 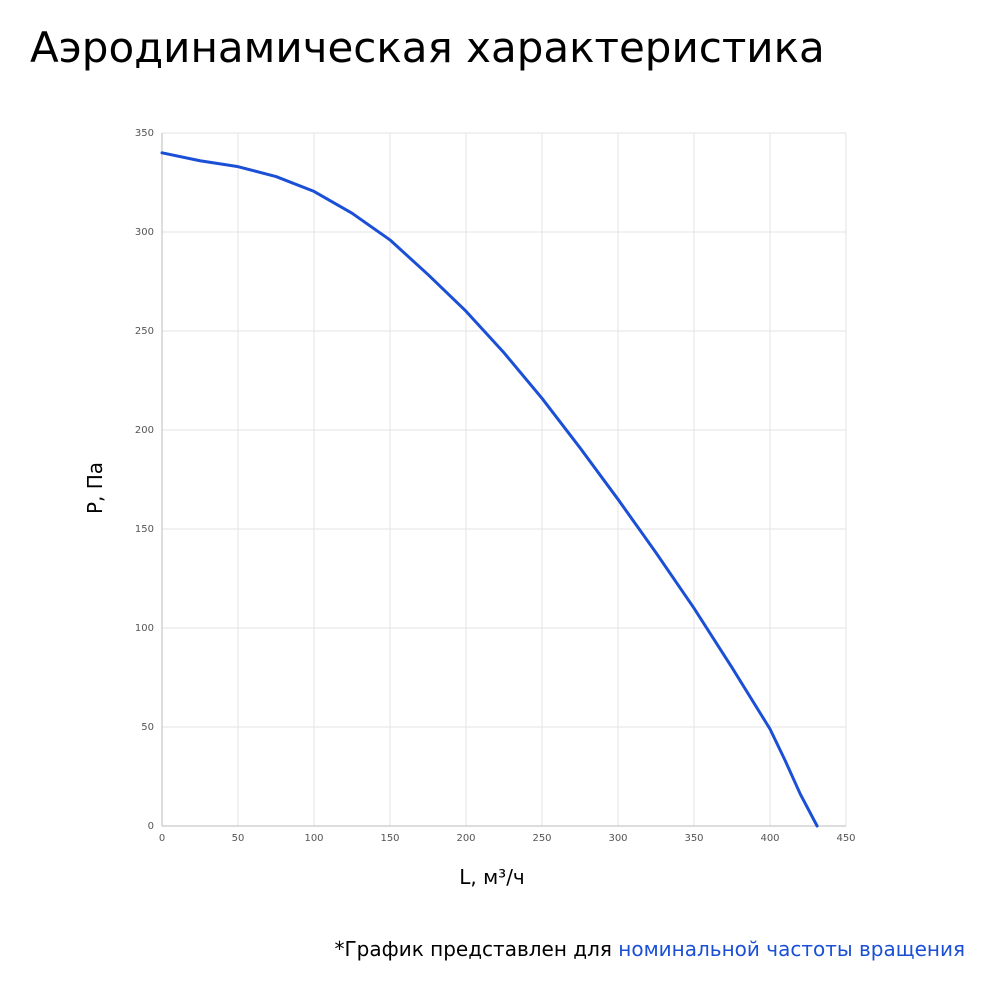 I want to click on footnote-text: *График представлен для, so click(x=476, y=949).